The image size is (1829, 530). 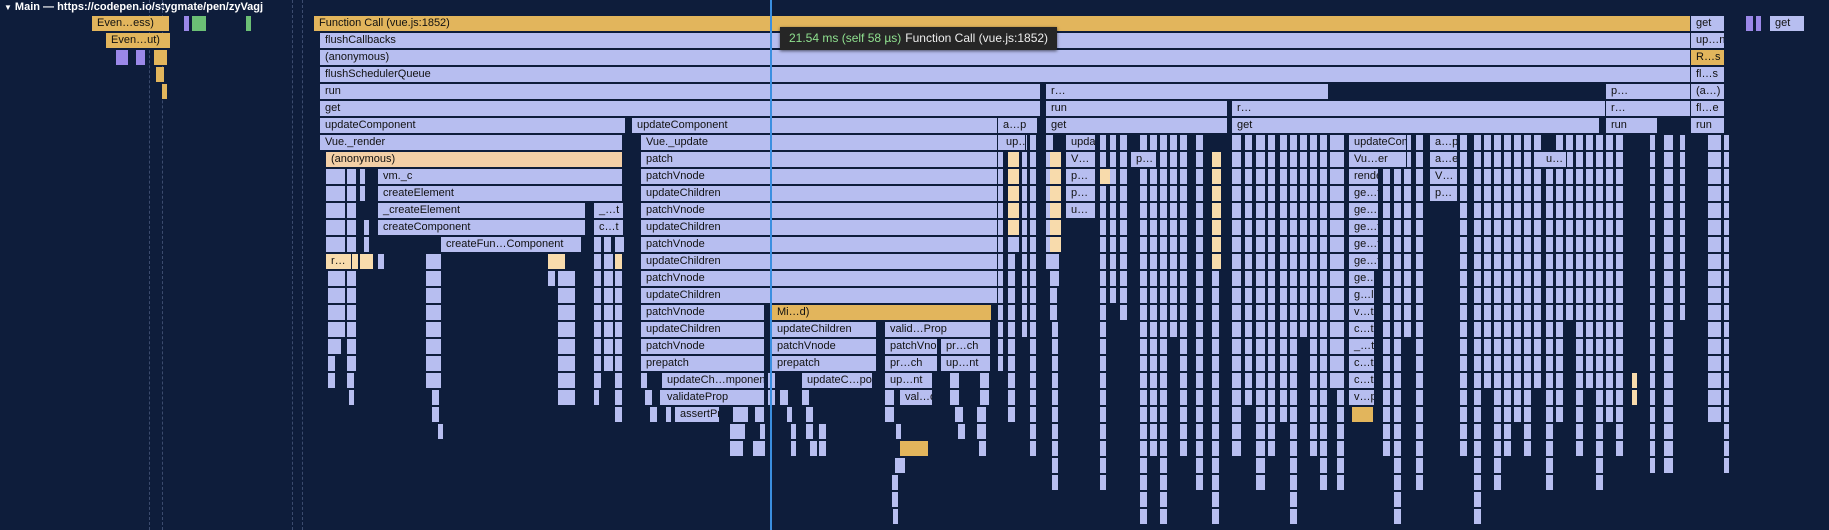 I want to click on triangle-down-icon: ▼, so click(x=8, y=7).